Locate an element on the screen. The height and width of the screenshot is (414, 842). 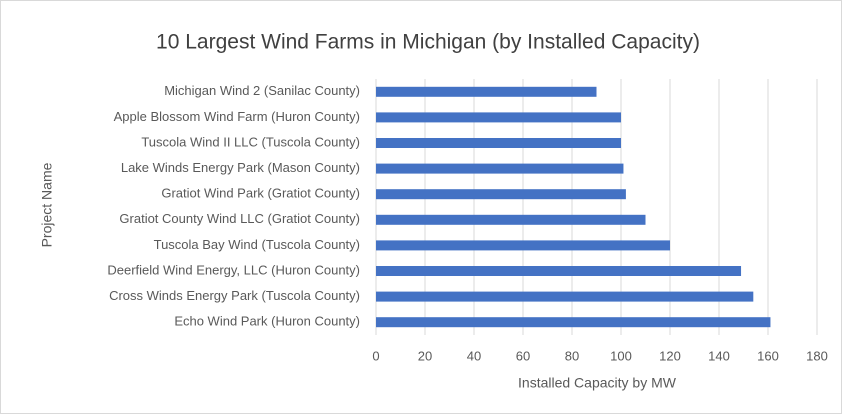
y-tick-label: Lake Winds Energy Park (Mason County) is located at coordinates (240, 167).